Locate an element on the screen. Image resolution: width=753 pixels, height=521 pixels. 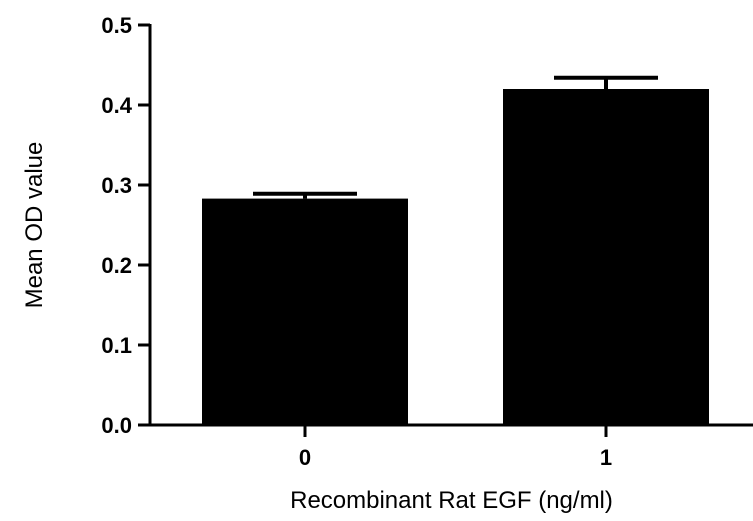
x-axis-label: Recombinant Rat EGF (ng/ml) is located at coordinates (451, 500).